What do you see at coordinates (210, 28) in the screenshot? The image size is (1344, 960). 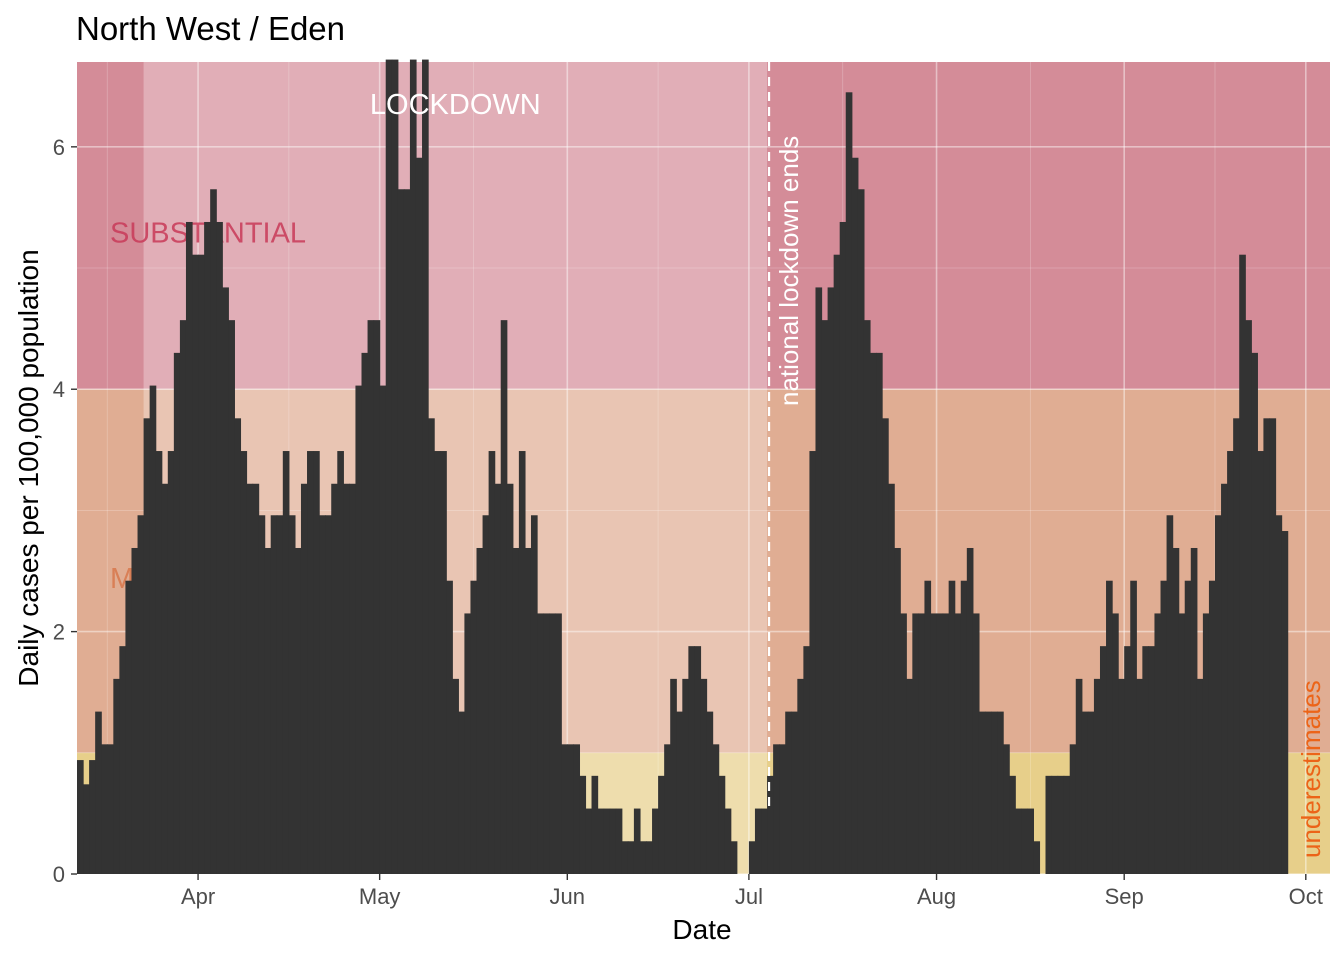 I see `chart-title: North West / Eden` at bounding box center [210, 28].